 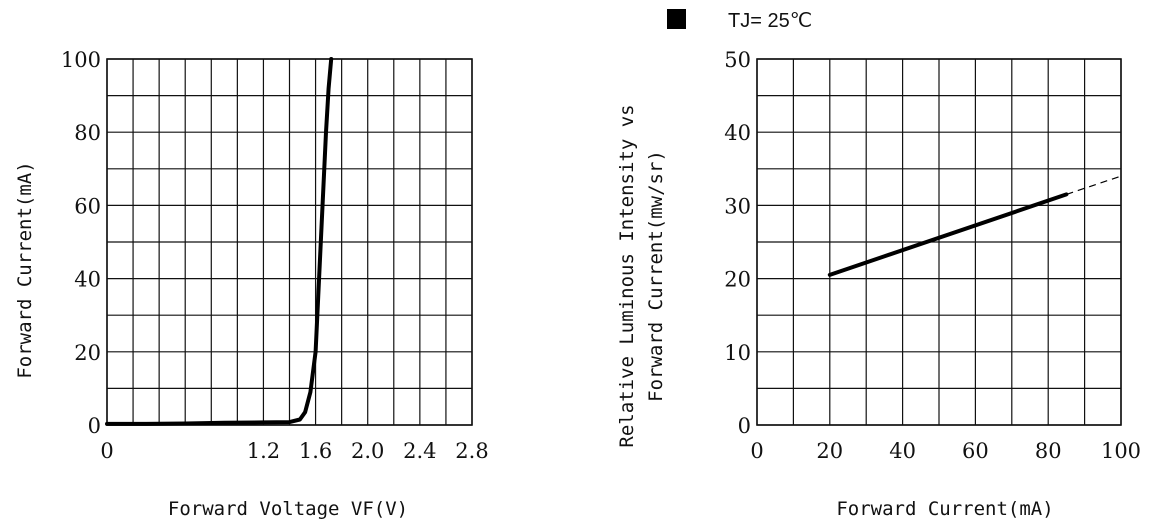 What do you see at coordinates (975, 451) in the screenshot?
I see `x-tick-label: 60` at bounding box center [975, 451].